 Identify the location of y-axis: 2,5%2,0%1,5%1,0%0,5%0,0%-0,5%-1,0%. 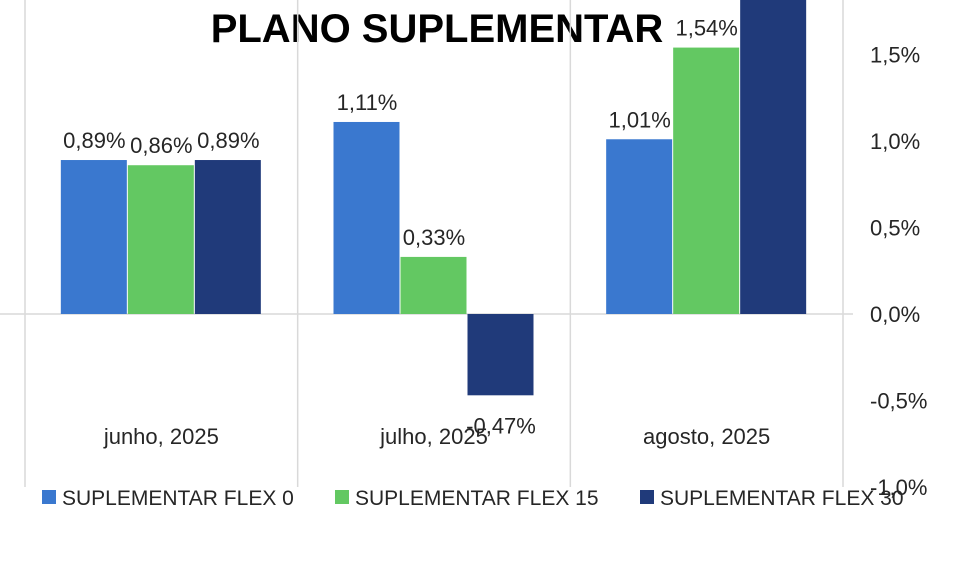
(898, 272).